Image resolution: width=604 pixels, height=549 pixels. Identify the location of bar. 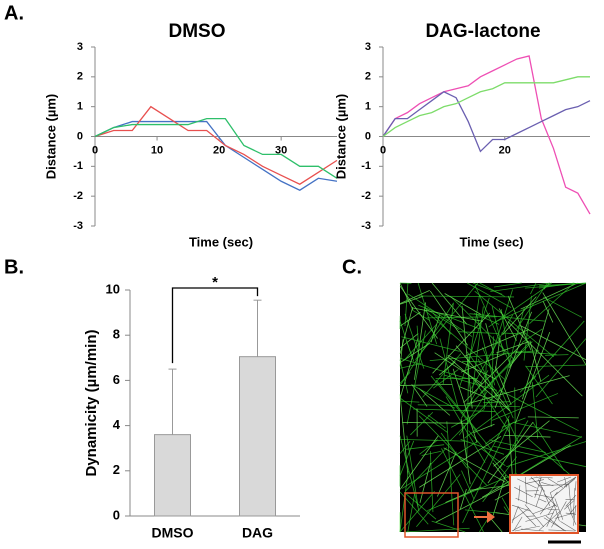
(172, 475).